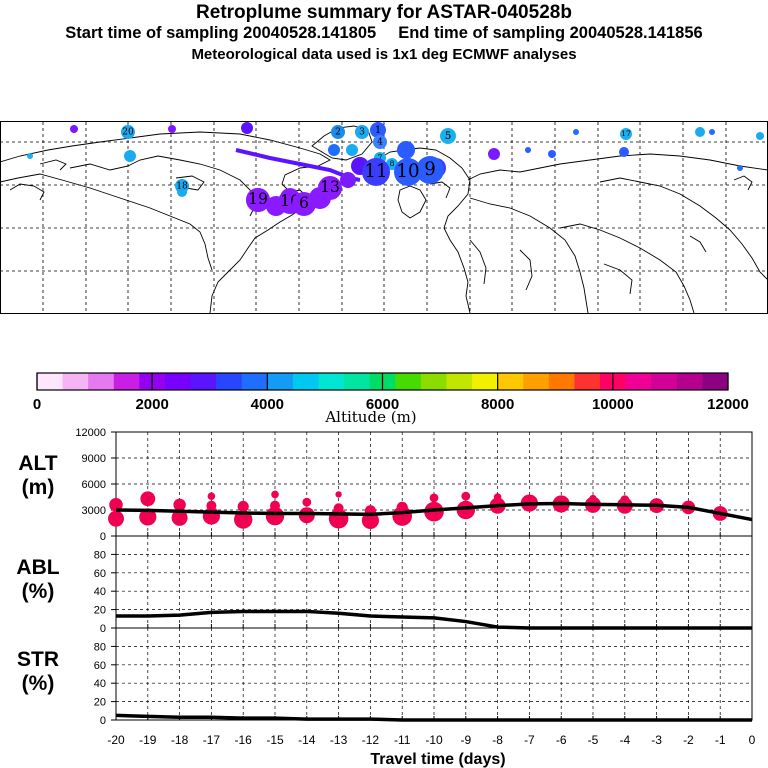 This screenshot has width=768, height=768. I want to click on y-axis-title: ABL, so click(37, 567).